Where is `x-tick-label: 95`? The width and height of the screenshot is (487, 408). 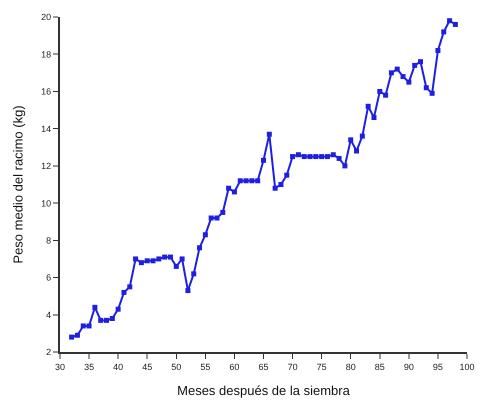 x-tick-label: 95 is located at coordinates (437, 367).